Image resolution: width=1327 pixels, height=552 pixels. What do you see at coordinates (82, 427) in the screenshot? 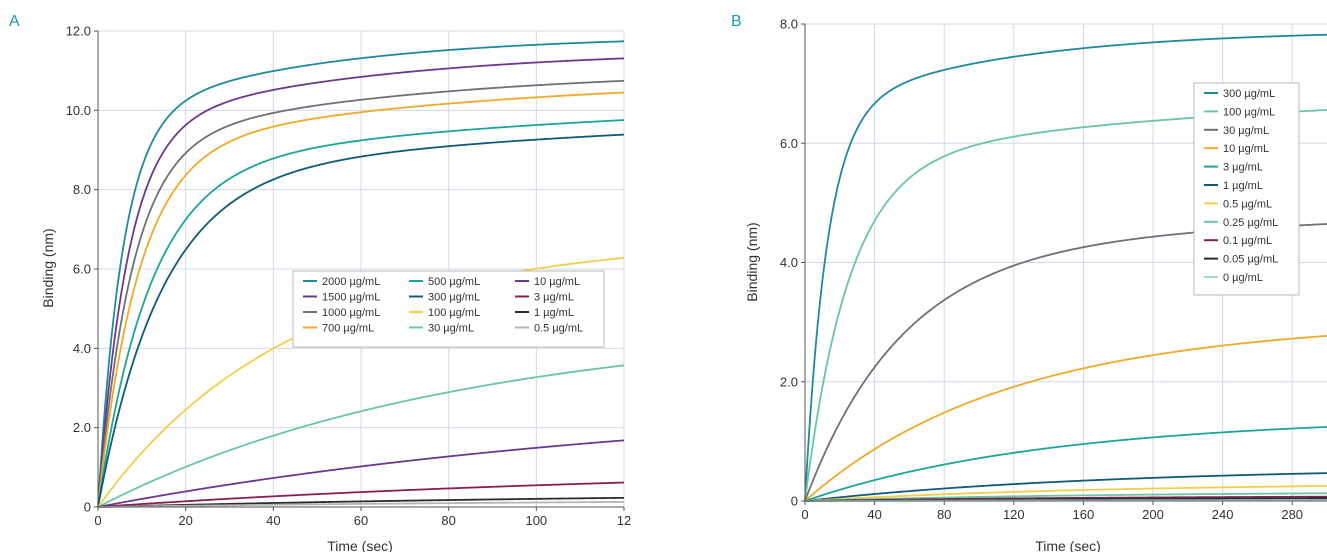
I see `panel-a-y-tick-label: 2.0` at bounding box center [82, 427].